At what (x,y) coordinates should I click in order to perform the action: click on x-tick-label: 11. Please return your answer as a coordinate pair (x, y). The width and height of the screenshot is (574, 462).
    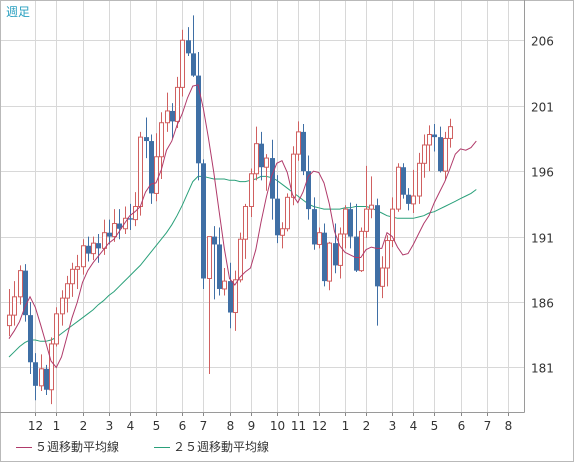
    Looking at the image, I should click on (298, 426).